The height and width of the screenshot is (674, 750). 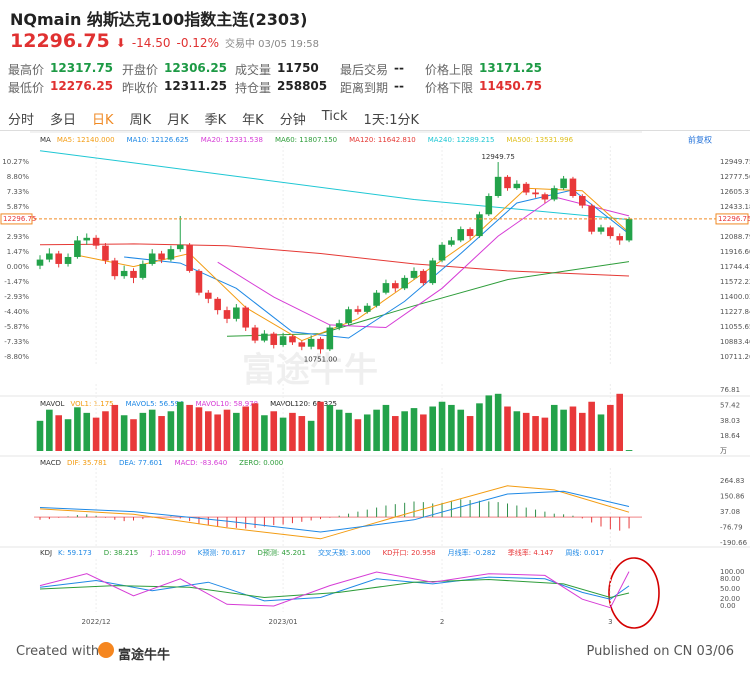 I want to click on adjust: 前复权, so click(x=700, y=140).